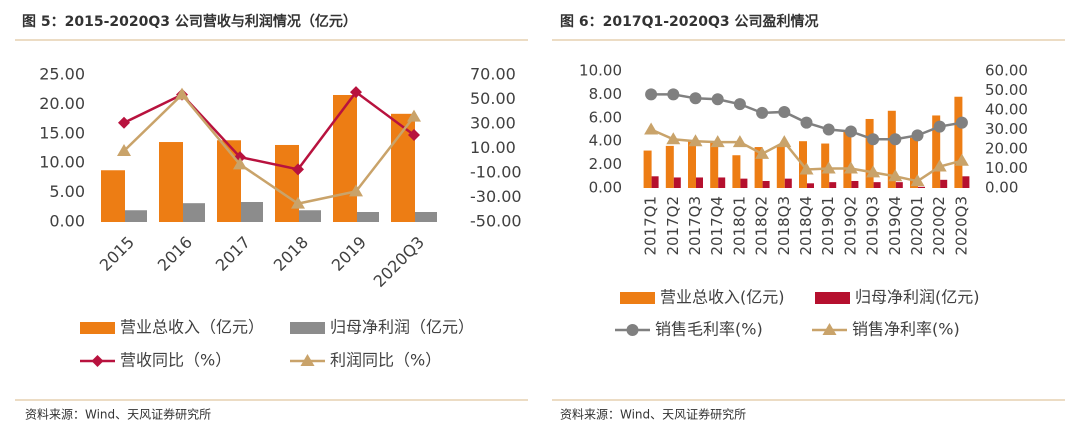 The image size is (1080, 434). What do you see at coordinates (385, 360) in the screenshot?
I see `legend-label: 利润同比（%）` at bounding box center [385, 360].